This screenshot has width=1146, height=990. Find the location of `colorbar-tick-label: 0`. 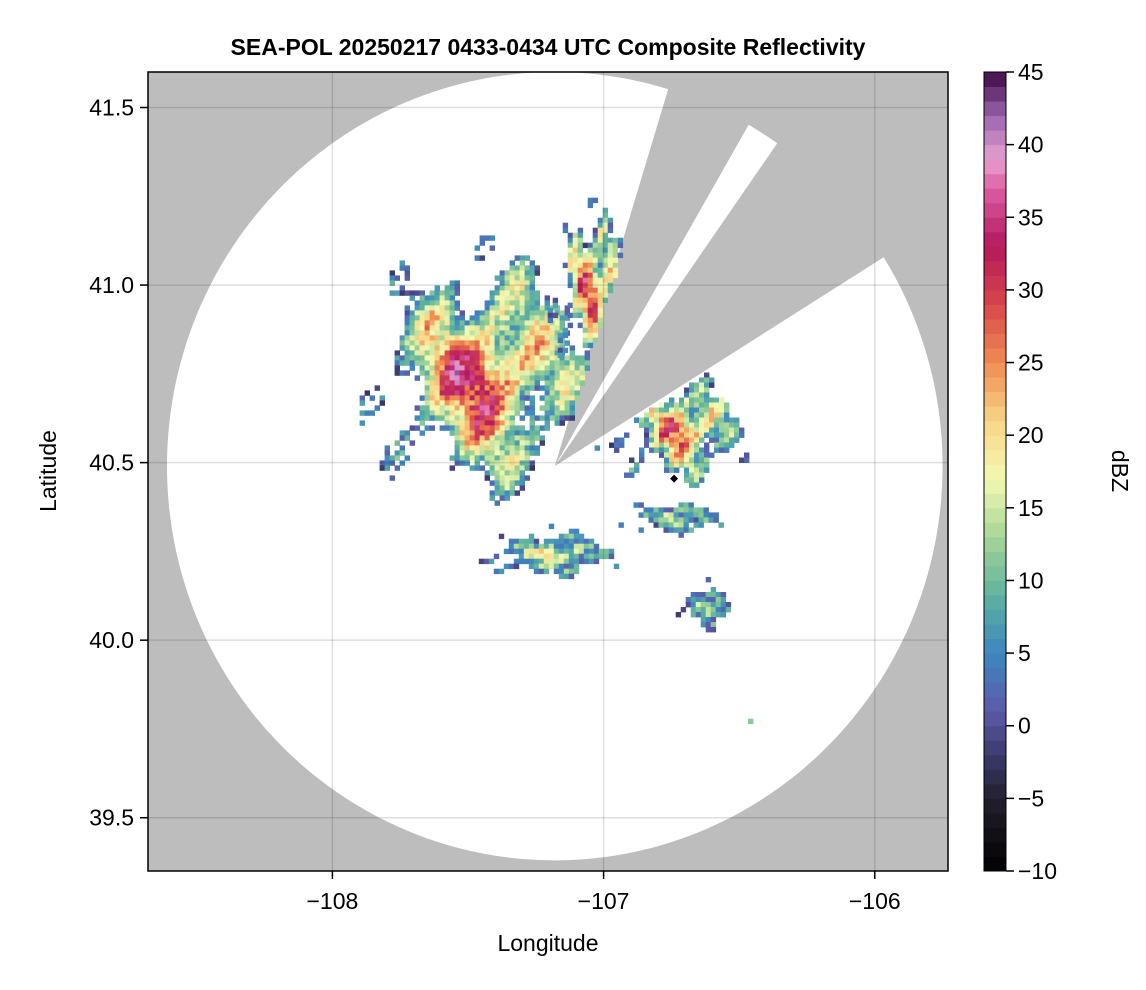

colorbar-tick-label: 0 is located at coordinates (1024, 726).